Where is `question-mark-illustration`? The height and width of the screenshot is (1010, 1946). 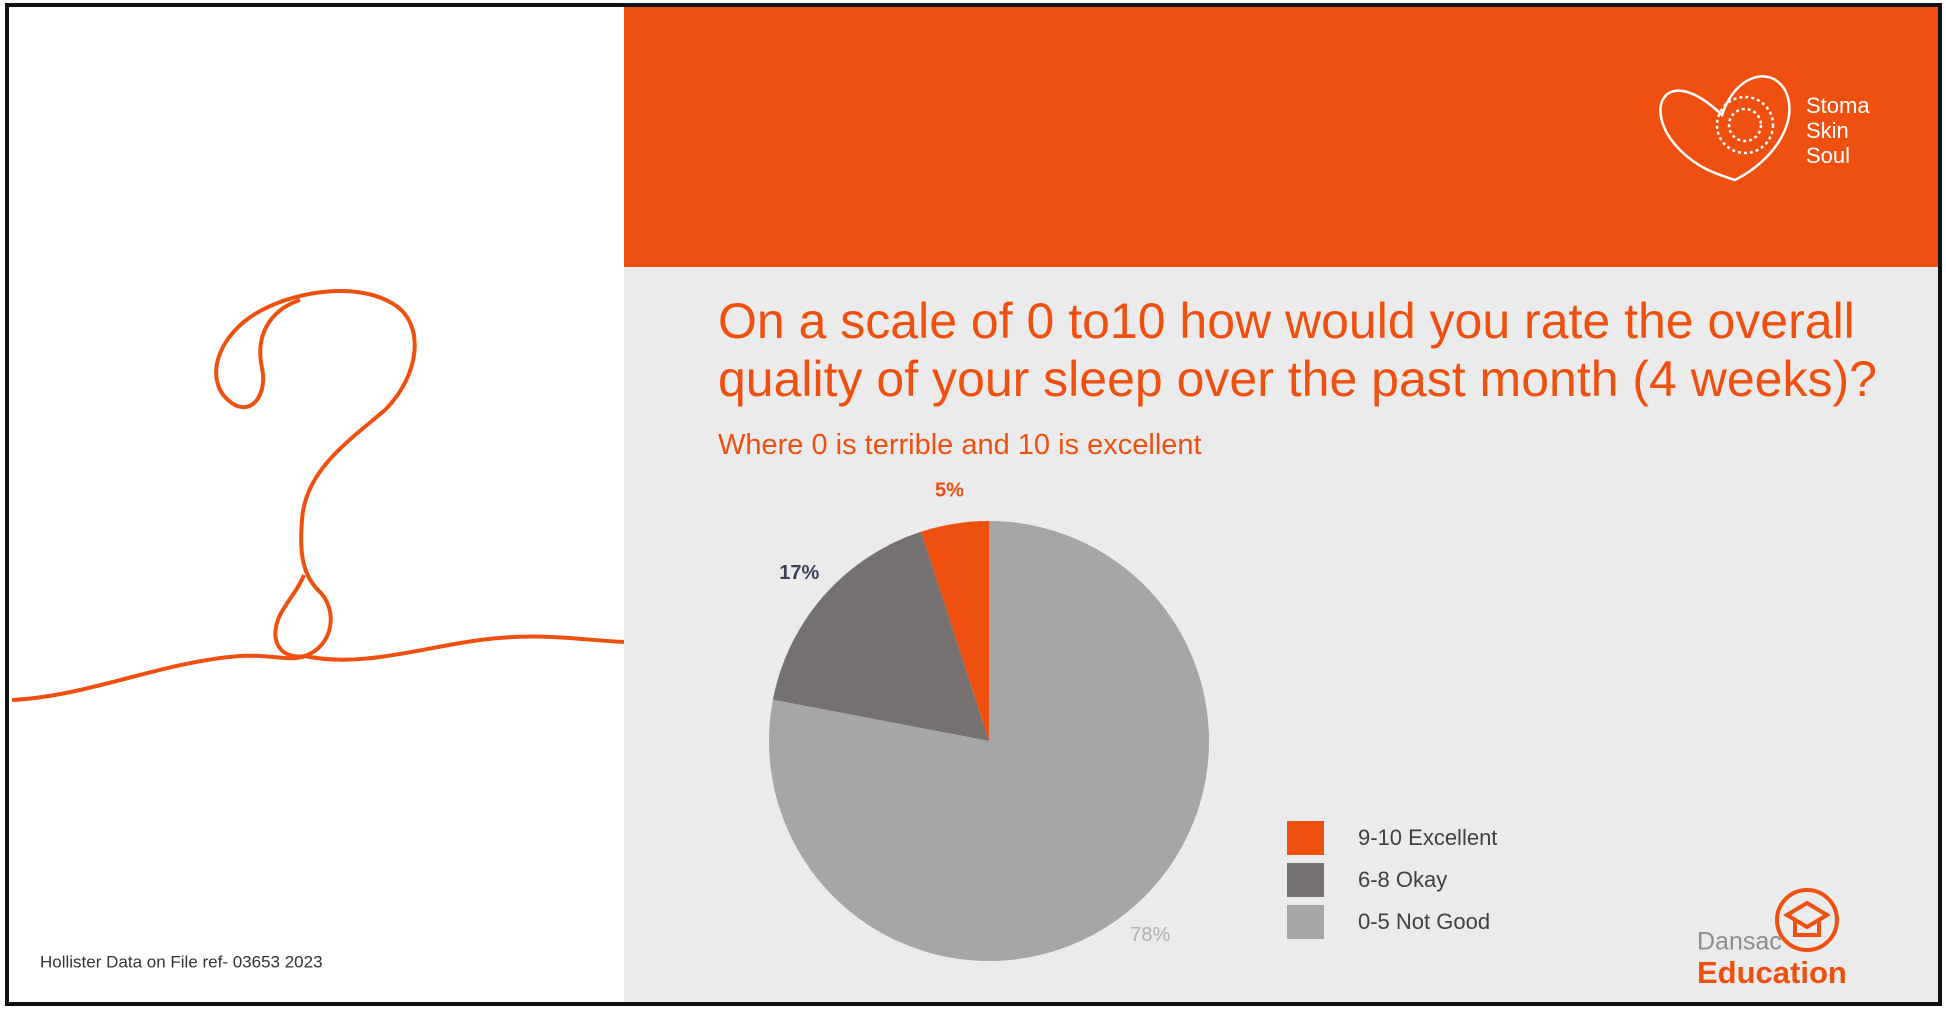
question-mark-illustration is located at coordinates (318, 495).